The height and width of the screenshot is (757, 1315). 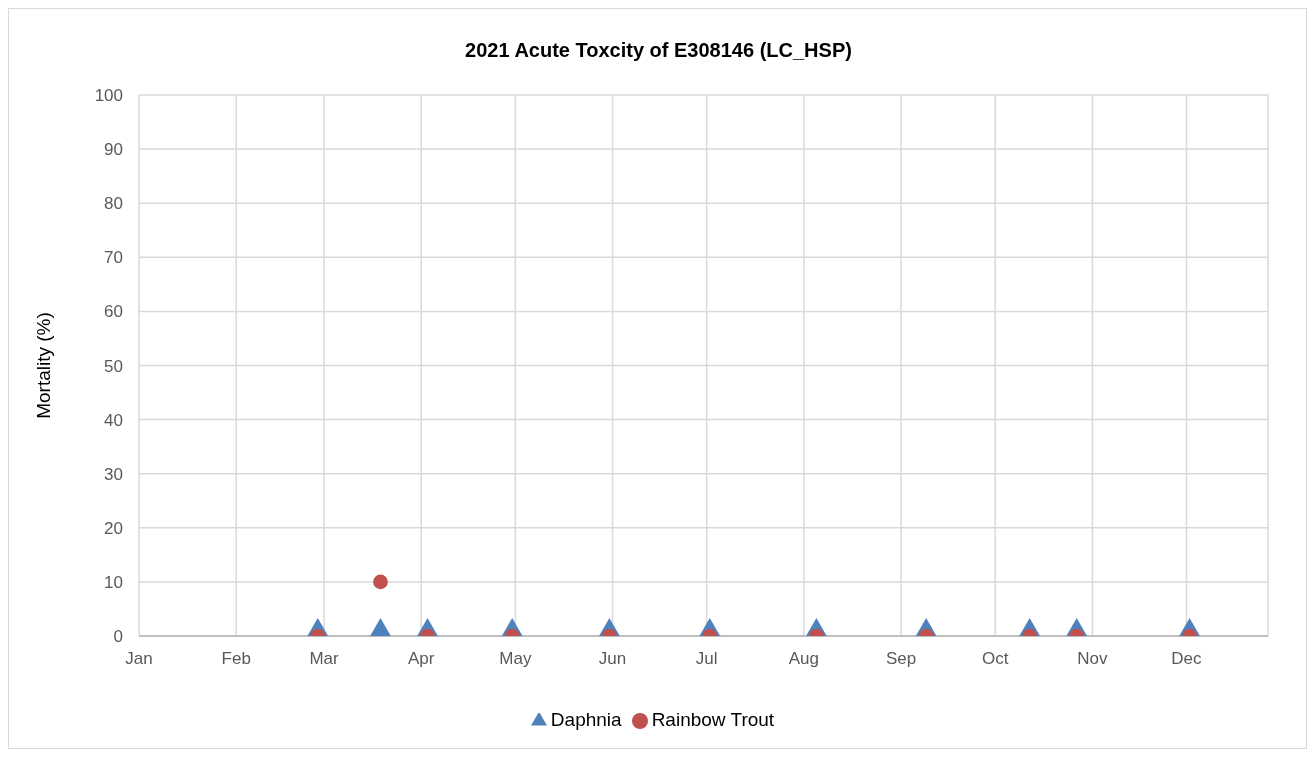 What do you see at coordinates (586, 719) in the screenshot?
I see `legend-label: Daphnia` at bounding box center [586, 719].